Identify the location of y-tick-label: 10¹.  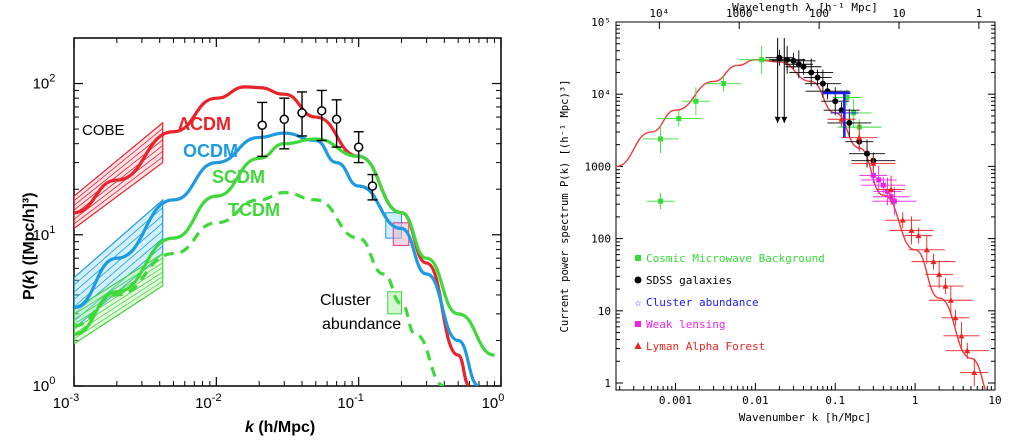
(44, 234).